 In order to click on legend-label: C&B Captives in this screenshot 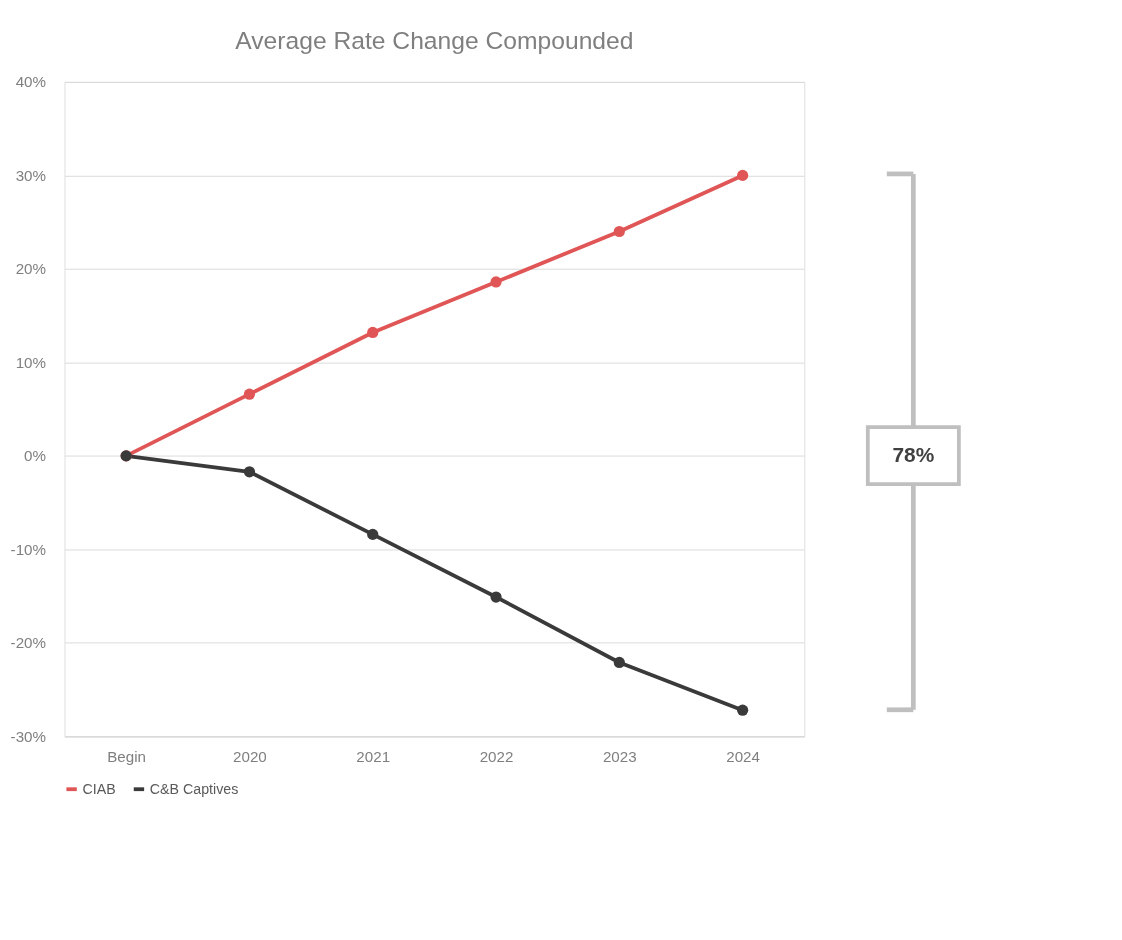, I will do `click(194, 788)`.